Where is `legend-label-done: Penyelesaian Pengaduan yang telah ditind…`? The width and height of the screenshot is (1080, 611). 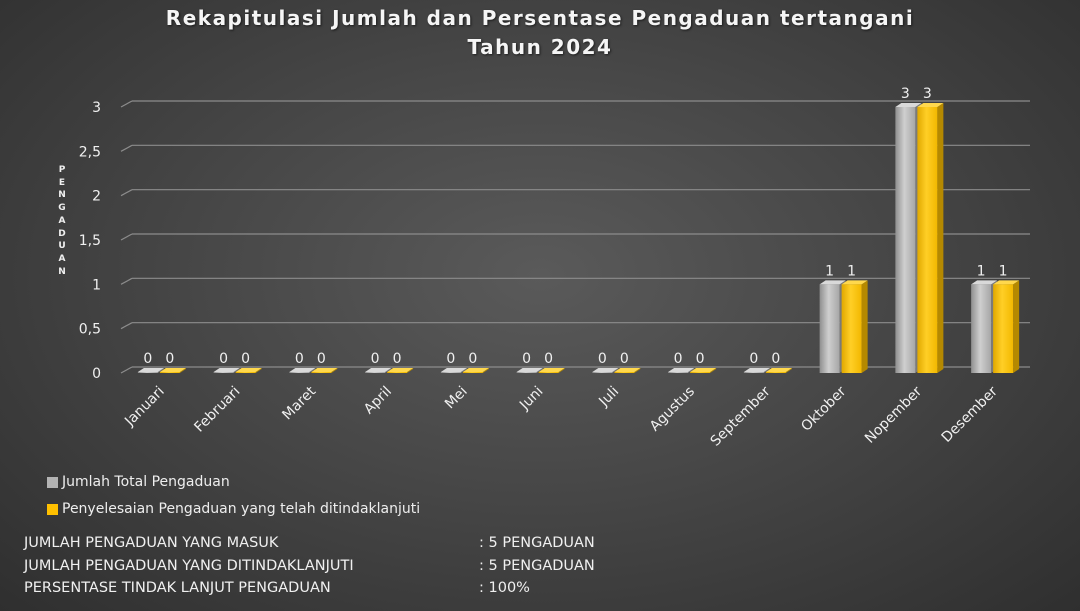 legend-label-done: Penyelesaian Pengaduan yang telah ditind… is located at coordinates (241, 509).